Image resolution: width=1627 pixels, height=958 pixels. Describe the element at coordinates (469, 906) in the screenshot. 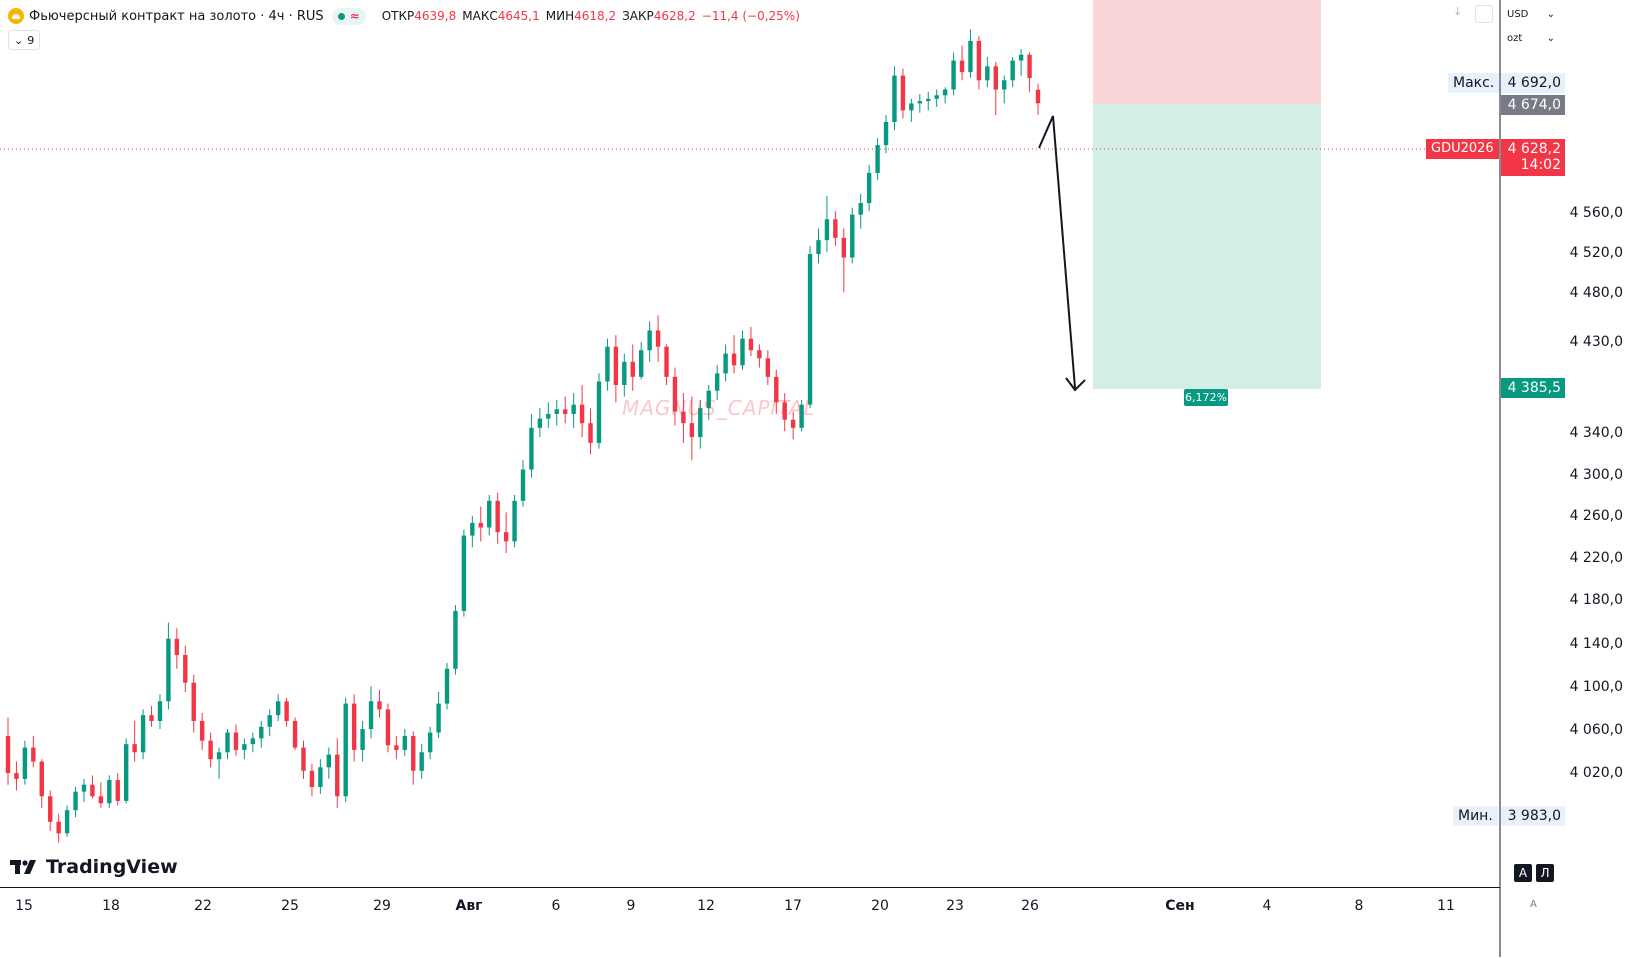

I see `time-tick: Авг` at that location.